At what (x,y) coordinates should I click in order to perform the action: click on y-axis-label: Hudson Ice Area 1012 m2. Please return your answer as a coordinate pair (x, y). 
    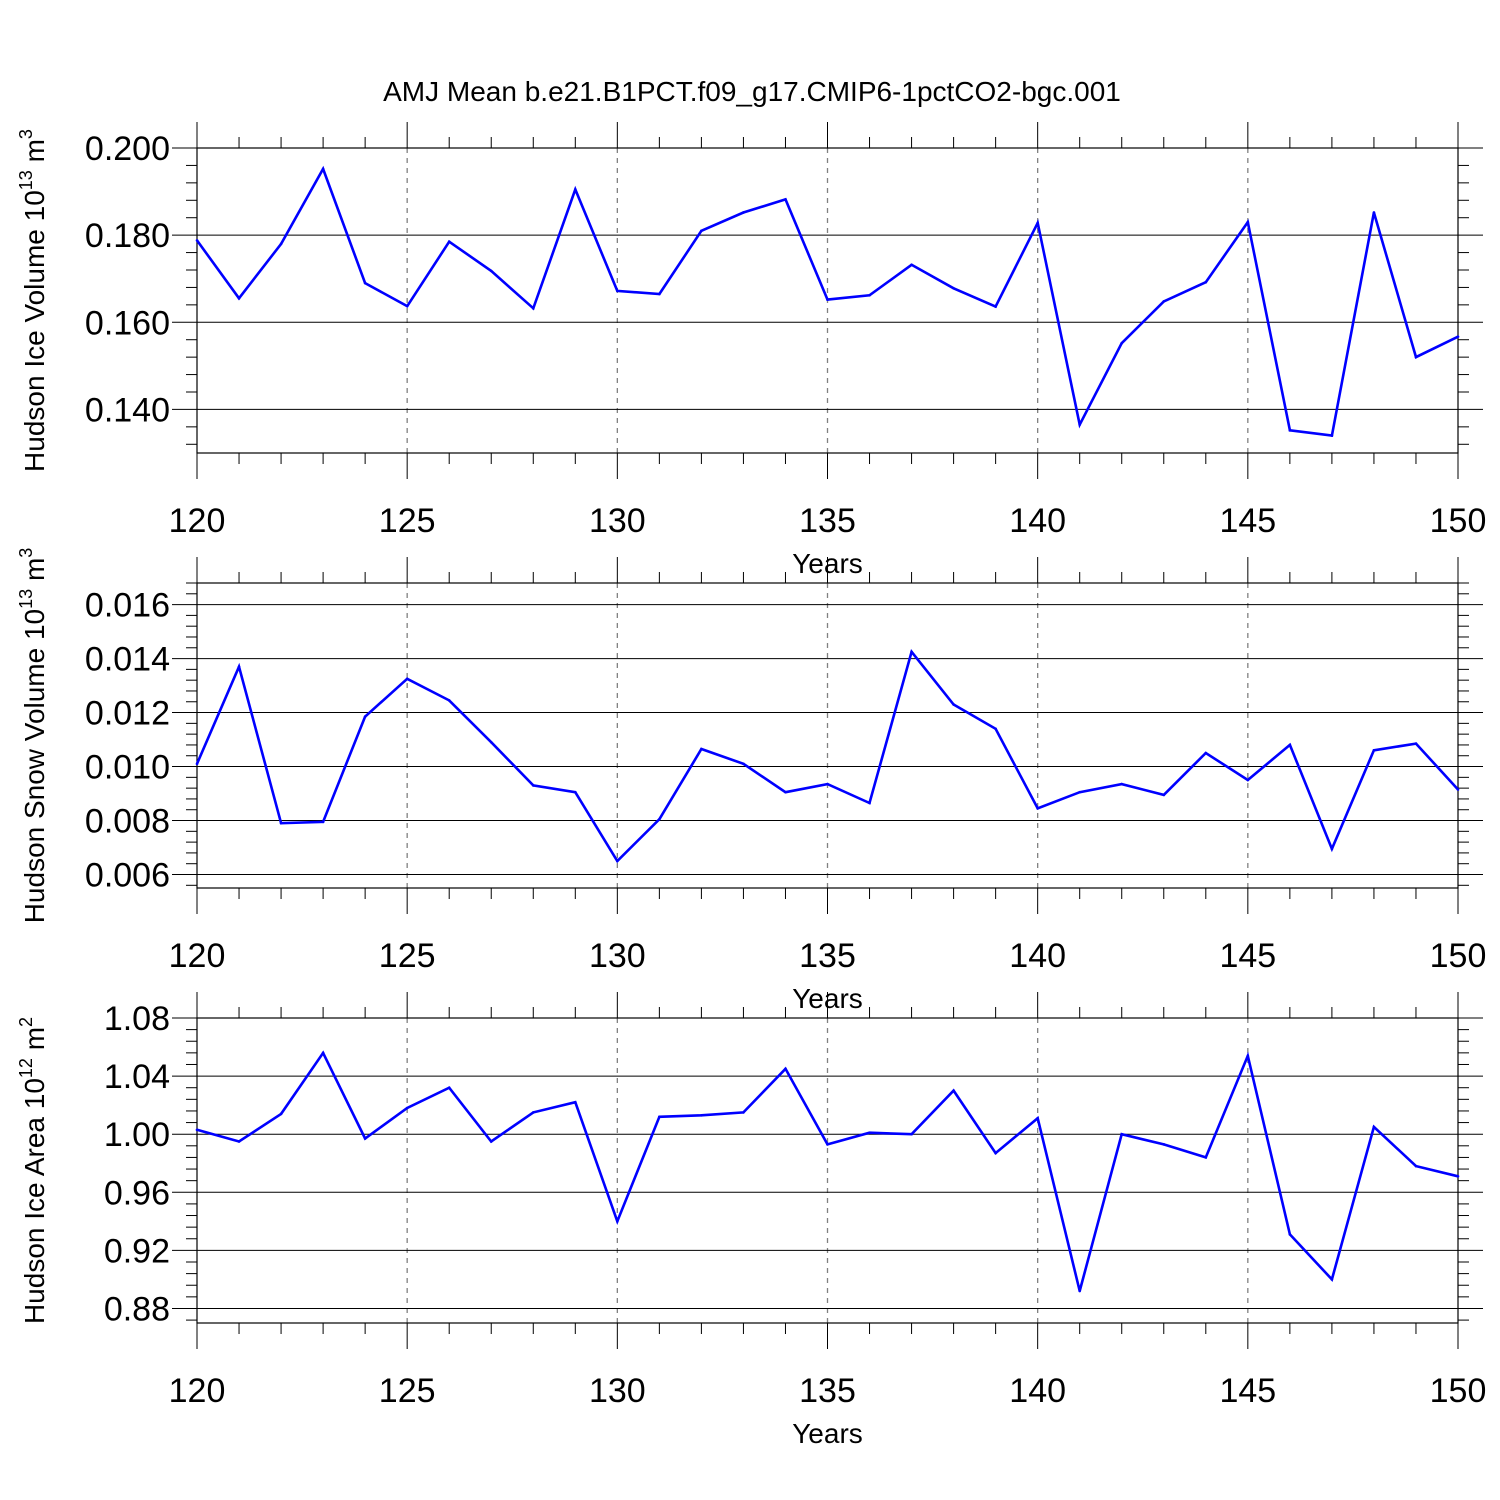
    Looking at the image, I should click on (33, 1170).